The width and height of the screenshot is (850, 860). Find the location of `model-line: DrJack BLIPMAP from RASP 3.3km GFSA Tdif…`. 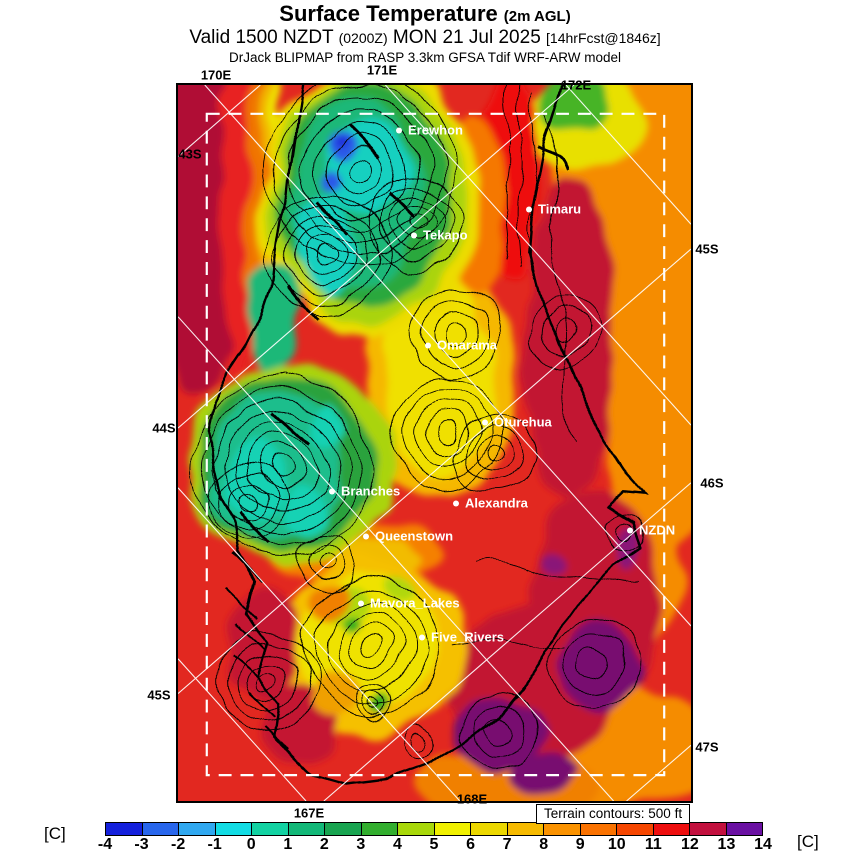

model-line: DrJack BLIPMAP from RASP 3.3km GFSA Tdif… is located at coordinates (425, 58).